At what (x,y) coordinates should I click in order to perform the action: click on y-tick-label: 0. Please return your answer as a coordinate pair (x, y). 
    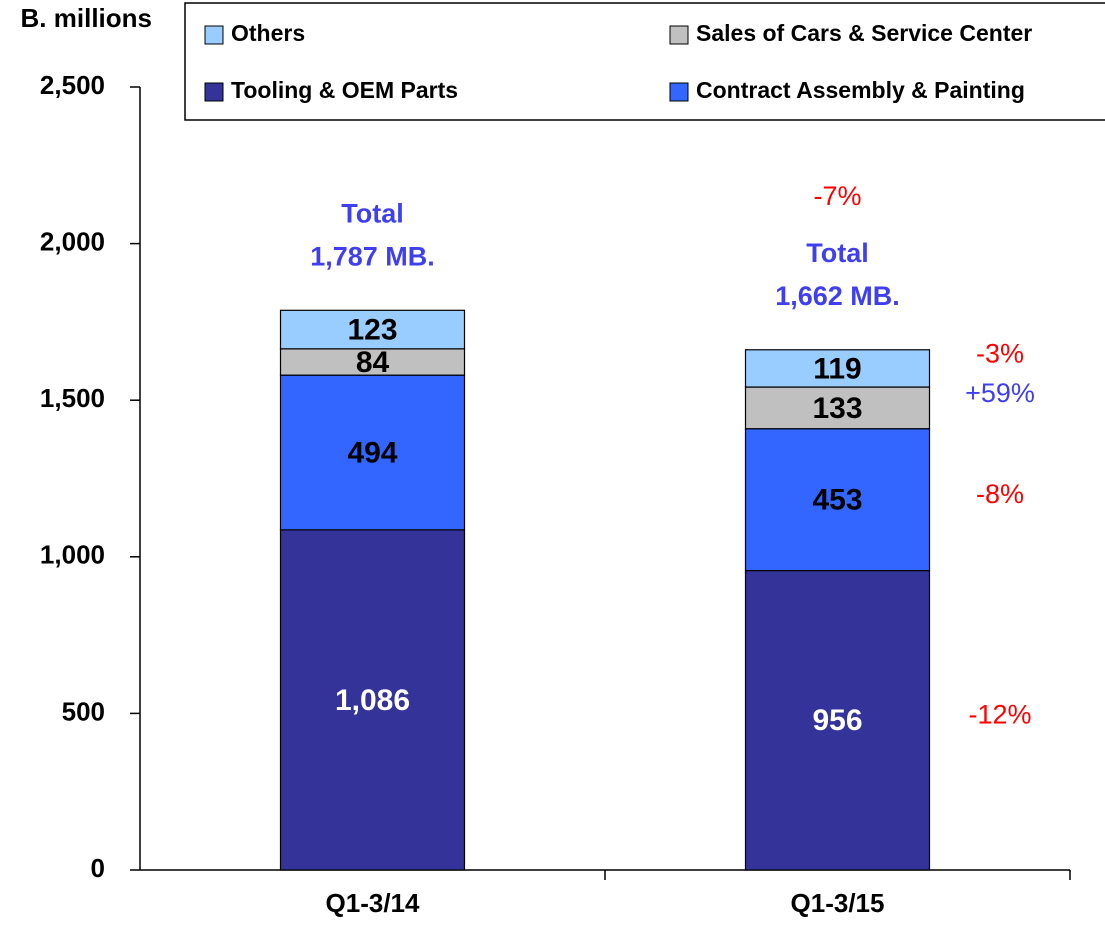
    Looking at the image, I should click on (98, 868).